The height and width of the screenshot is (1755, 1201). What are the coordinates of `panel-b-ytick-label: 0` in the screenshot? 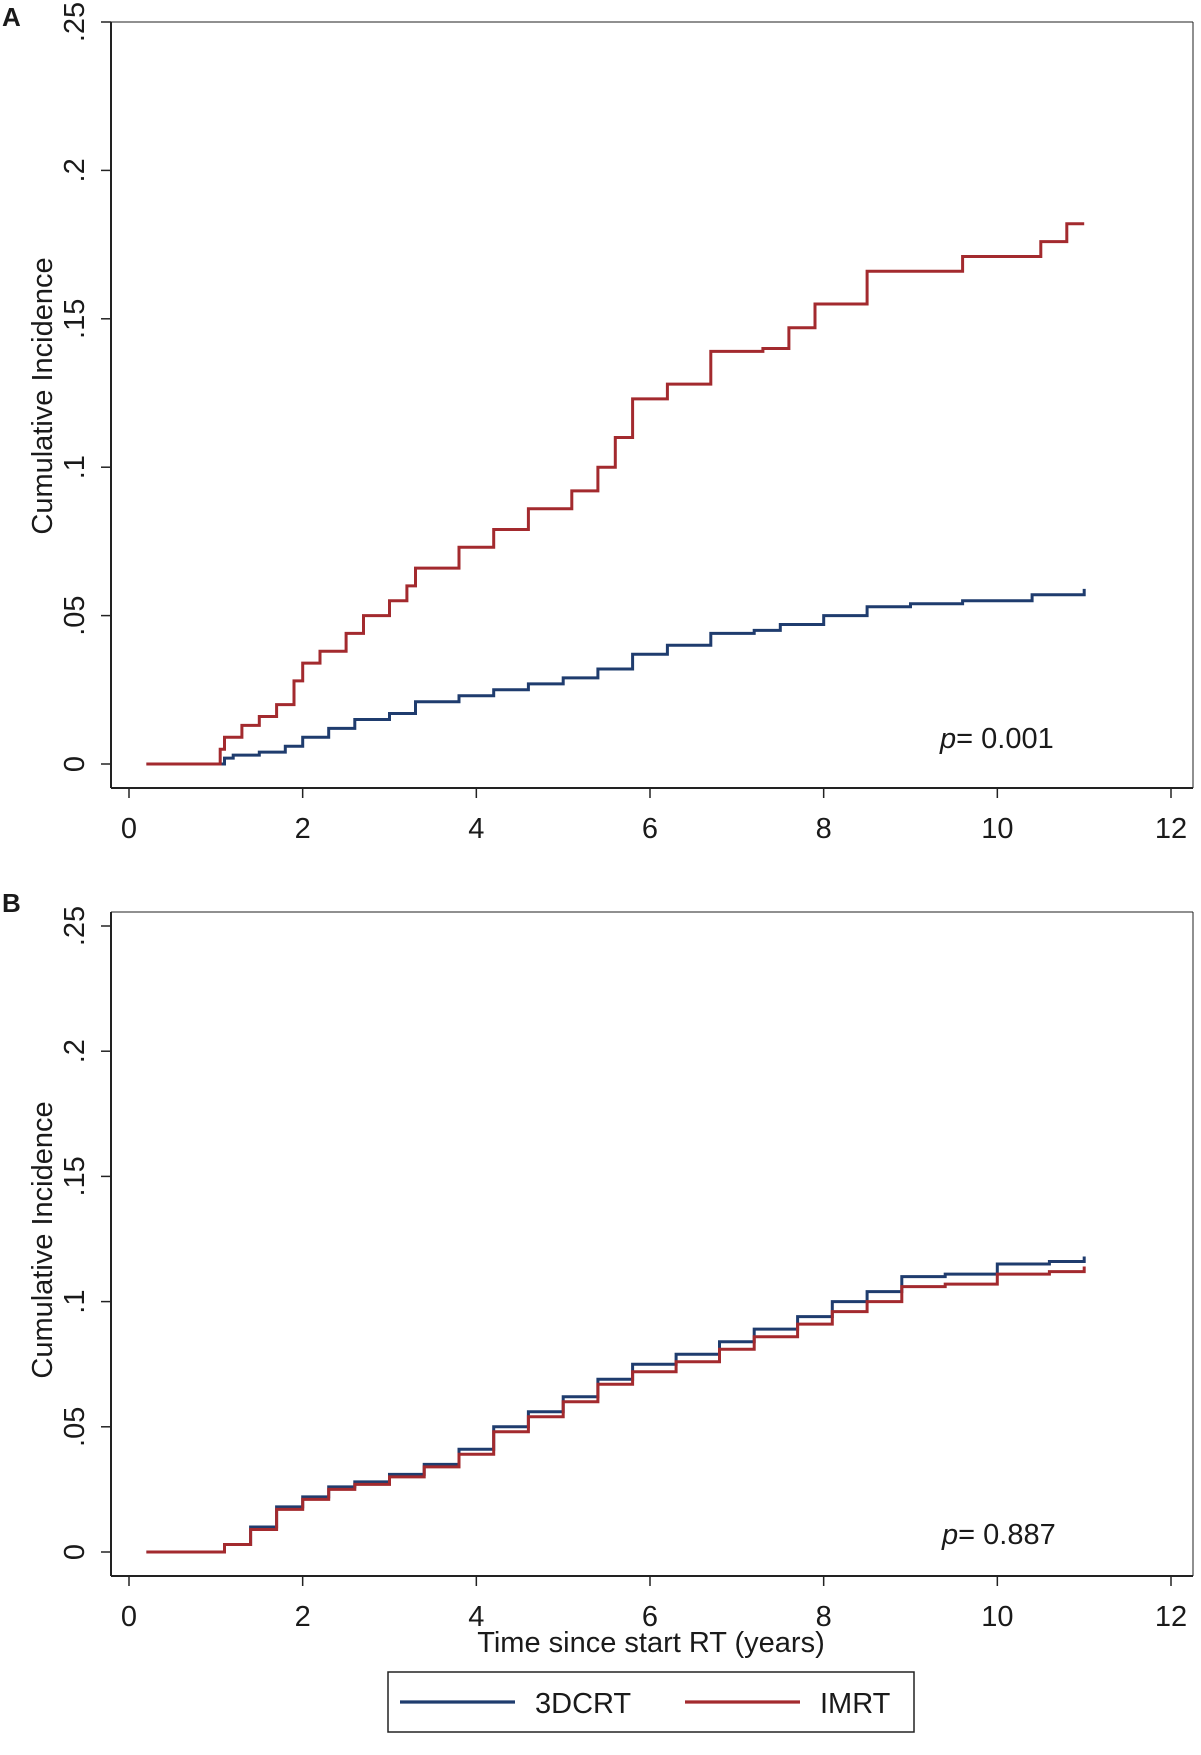 It's located at (75, 1552).